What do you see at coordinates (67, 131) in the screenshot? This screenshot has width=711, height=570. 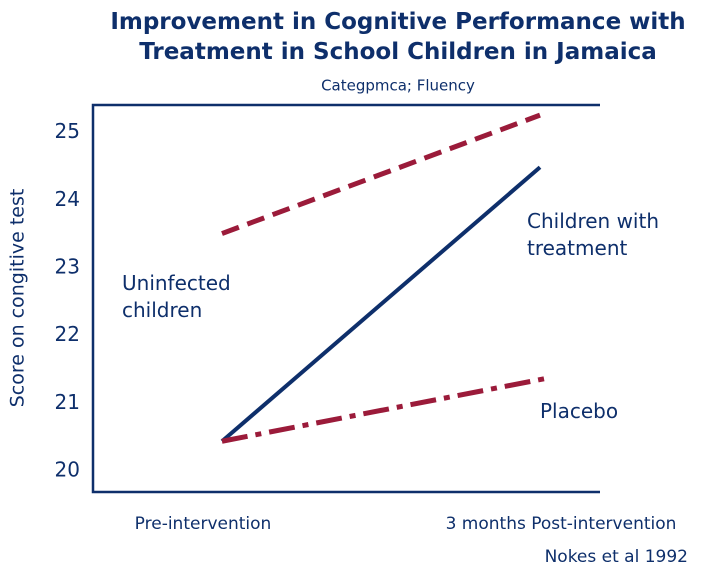 I see `y-tick-label: 25` at bounding box center [67, 131].